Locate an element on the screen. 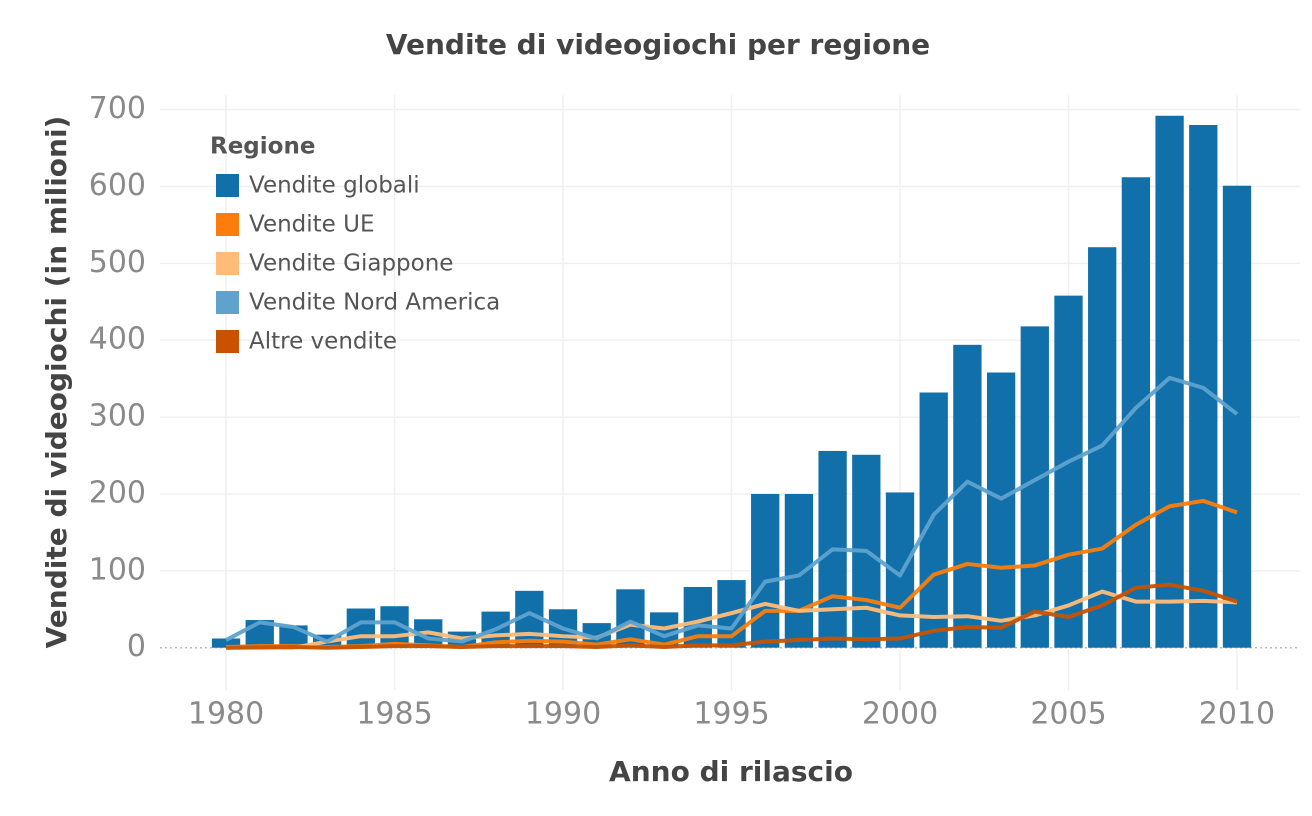 This screenshot has width=1312, height=816. x-axis-label: Anno di rilascio is located at coordinates (731, 771).